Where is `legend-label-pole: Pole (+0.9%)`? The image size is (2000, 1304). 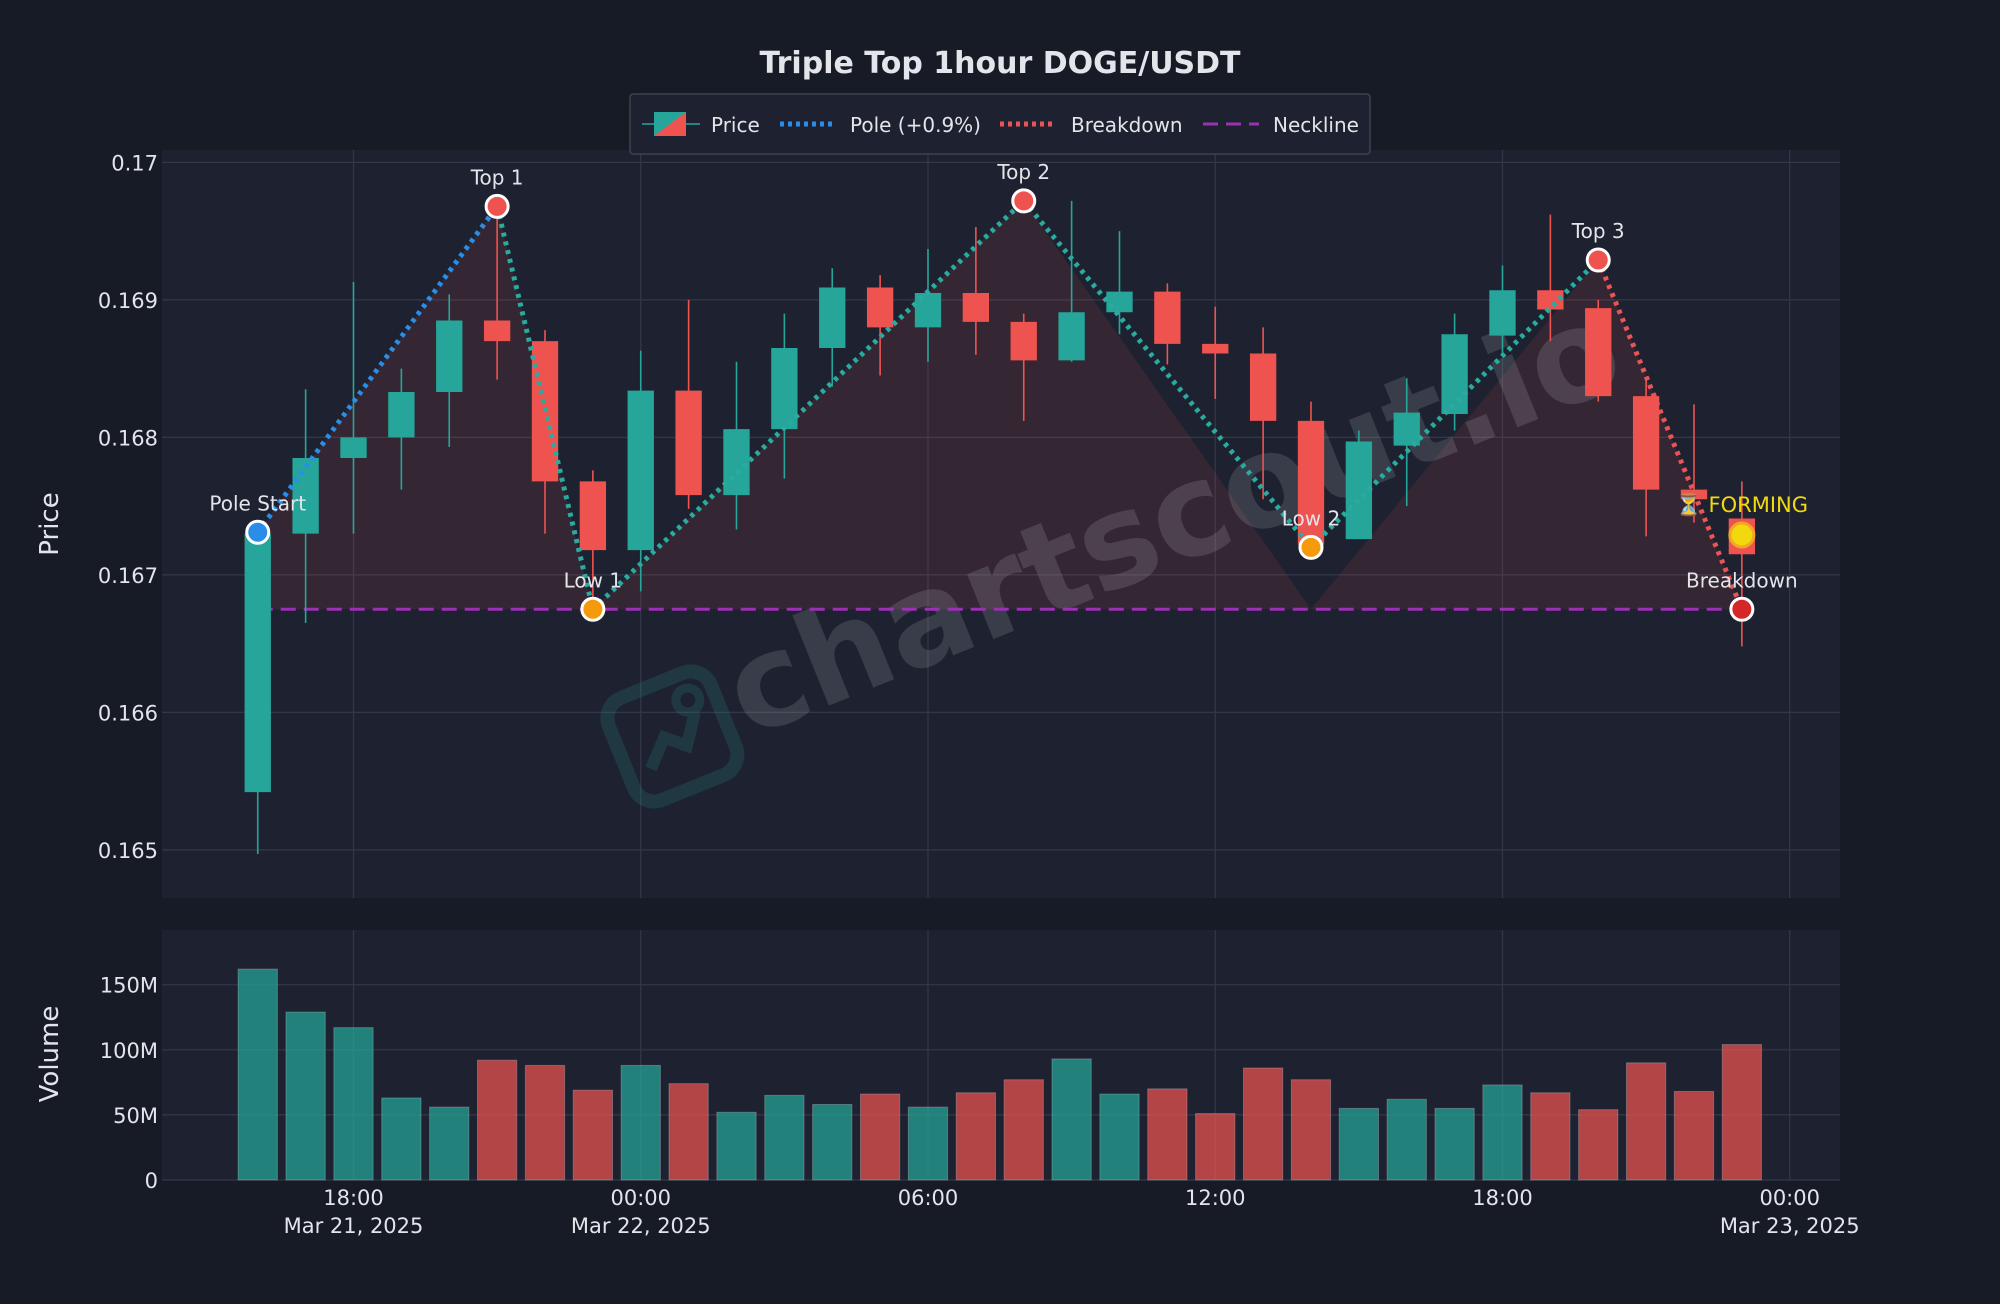 legend-label-pole: Pole (+0.9%) is located at coordinates (915, 125).